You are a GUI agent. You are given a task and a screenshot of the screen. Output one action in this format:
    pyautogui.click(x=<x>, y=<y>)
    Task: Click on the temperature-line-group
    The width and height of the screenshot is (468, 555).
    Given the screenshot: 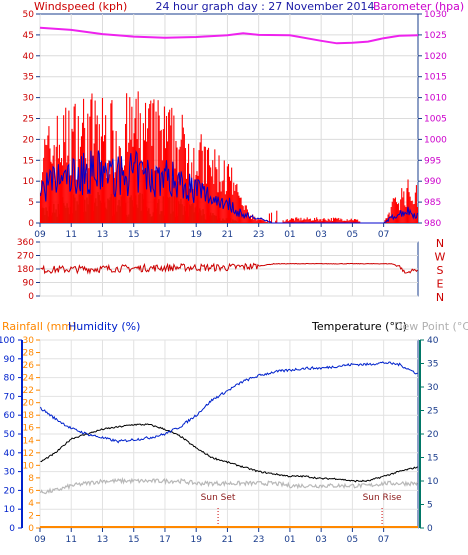 What is the action you would take?
    pyautogui.click(x=229, y=453)
    